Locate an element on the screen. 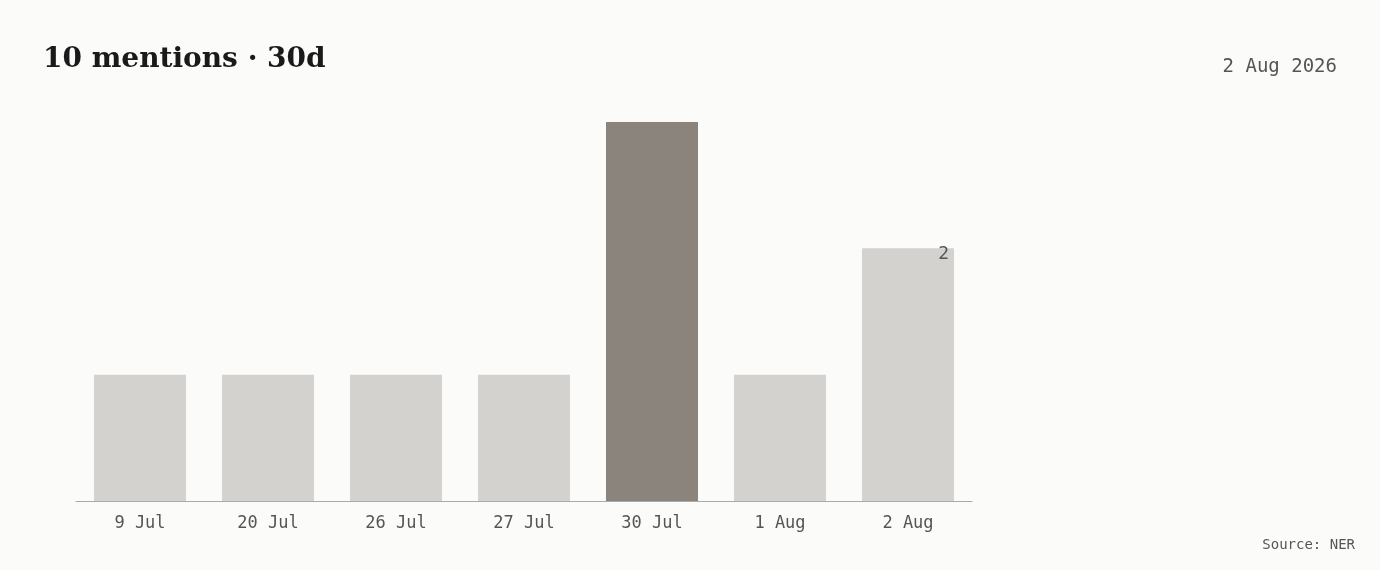 The width and height of the screenshot is (1380, 570). x-tick-label: 20 Jul is located at coordinates (268, 521).